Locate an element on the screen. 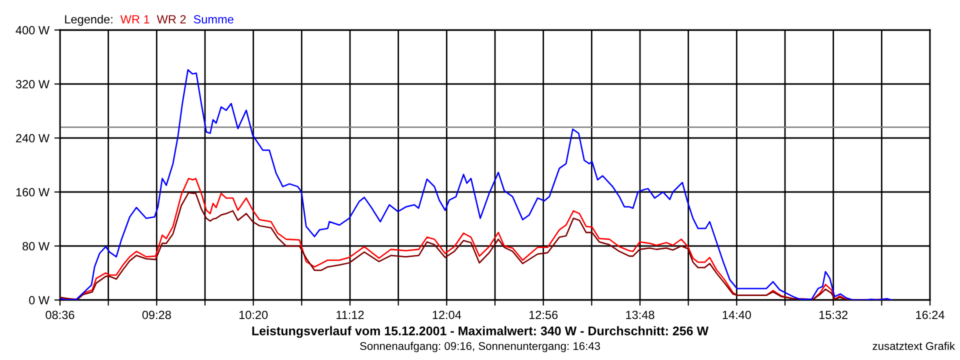 The height and width of the screenshot is (360, 960). text: Leistungsverlauf vom 15.12.2001 - Maximalwert: 340 W - Durchschnitt: 256 W is located at coordinates (480, 332).